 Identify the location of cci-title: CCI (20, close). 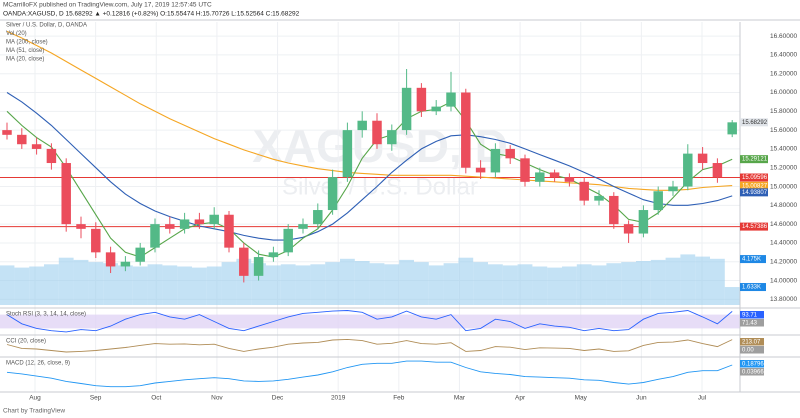
(26, 342).